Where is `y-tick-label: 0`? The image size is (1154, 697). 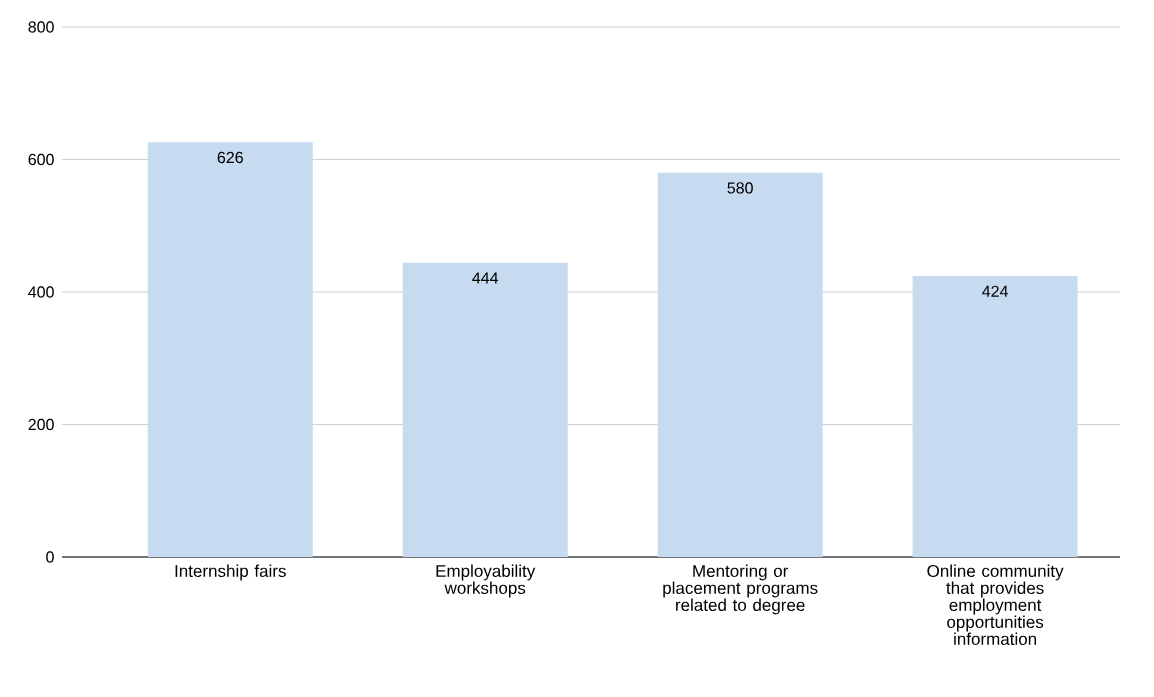
y-tick-label: 0 is located at coordinates (50, 557).